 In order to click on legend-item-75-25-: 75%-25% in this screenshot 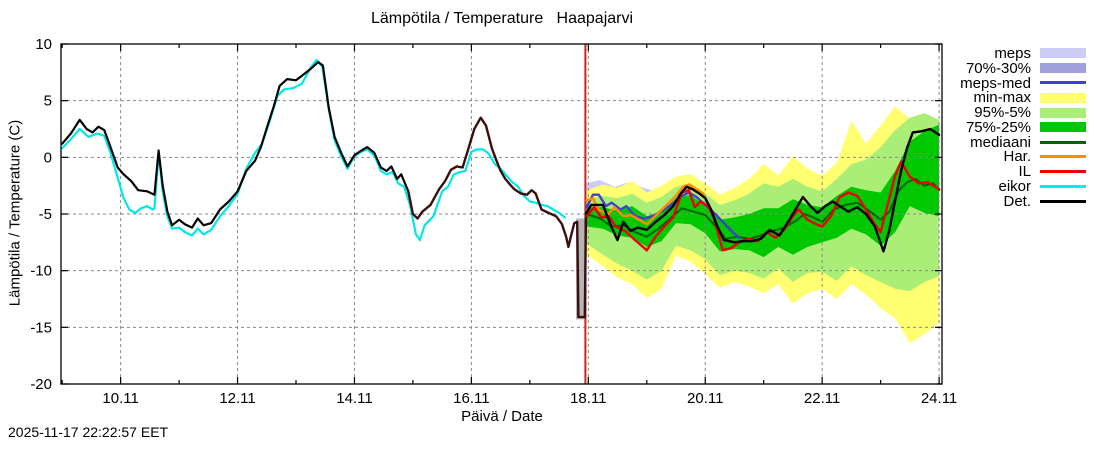, I will do `click(1023, 127)`.